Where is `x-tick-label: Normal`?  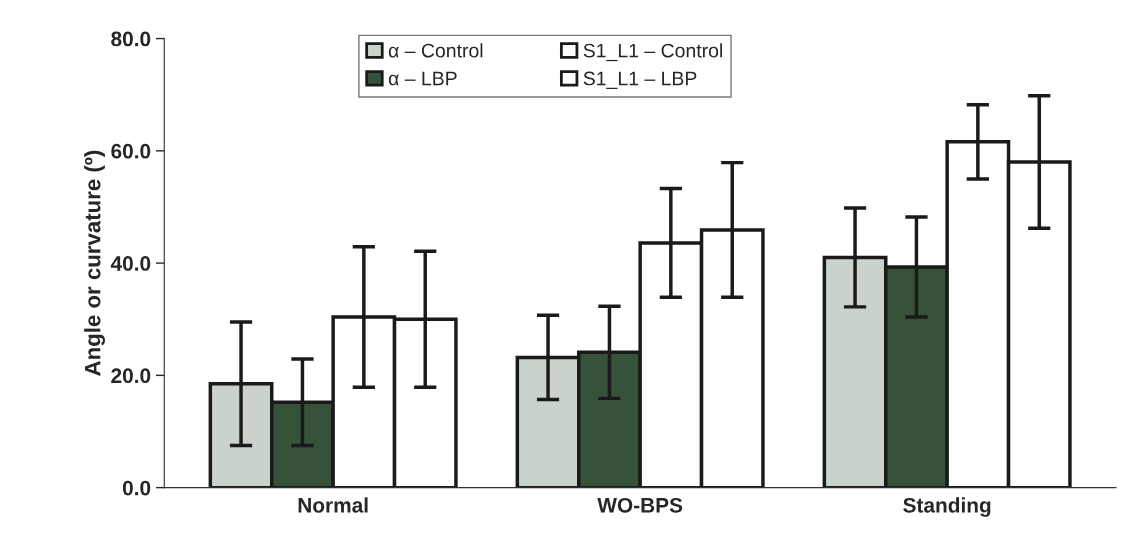
x-tick-label: Normal is located at coordinates (333, 505).